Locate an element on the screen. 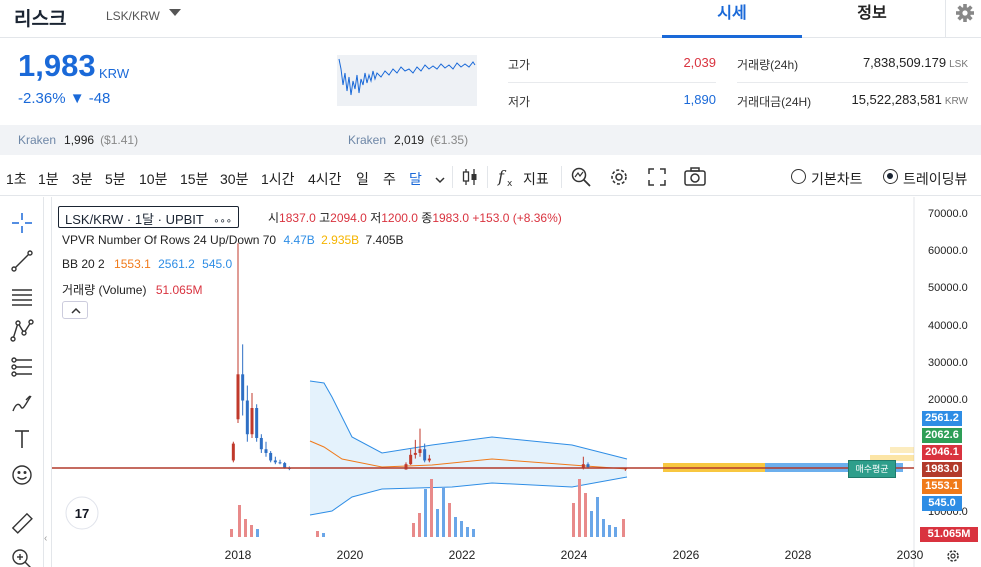 The image size is (981, 567). coin-dropdown-icon is located at coordinates (175, 12).